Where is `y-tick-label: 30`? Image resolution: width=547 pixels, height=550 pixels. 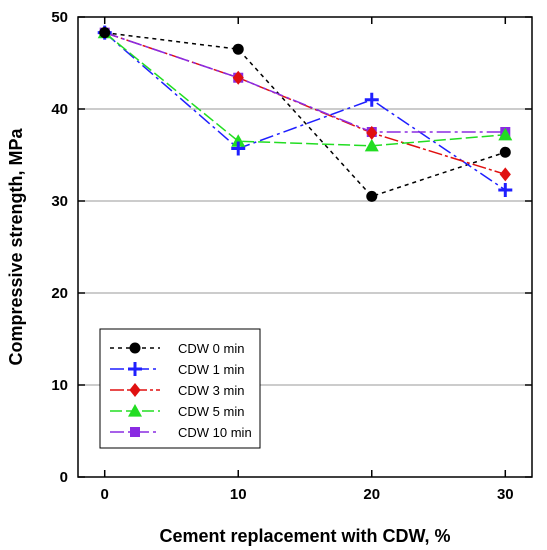 y-tick-label: 30 is located at coordinates (59, 201).